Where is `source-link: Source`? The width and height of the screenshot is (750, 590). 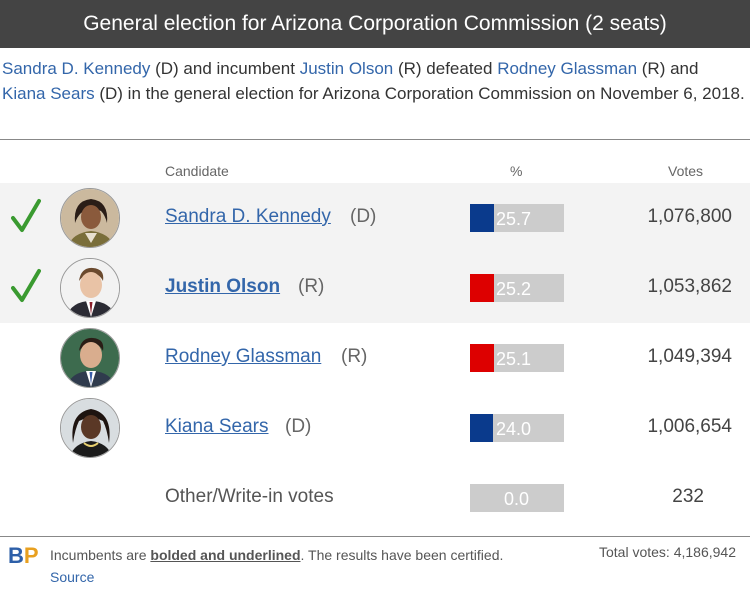
source-link: Source is located at coordinates (72, 577).